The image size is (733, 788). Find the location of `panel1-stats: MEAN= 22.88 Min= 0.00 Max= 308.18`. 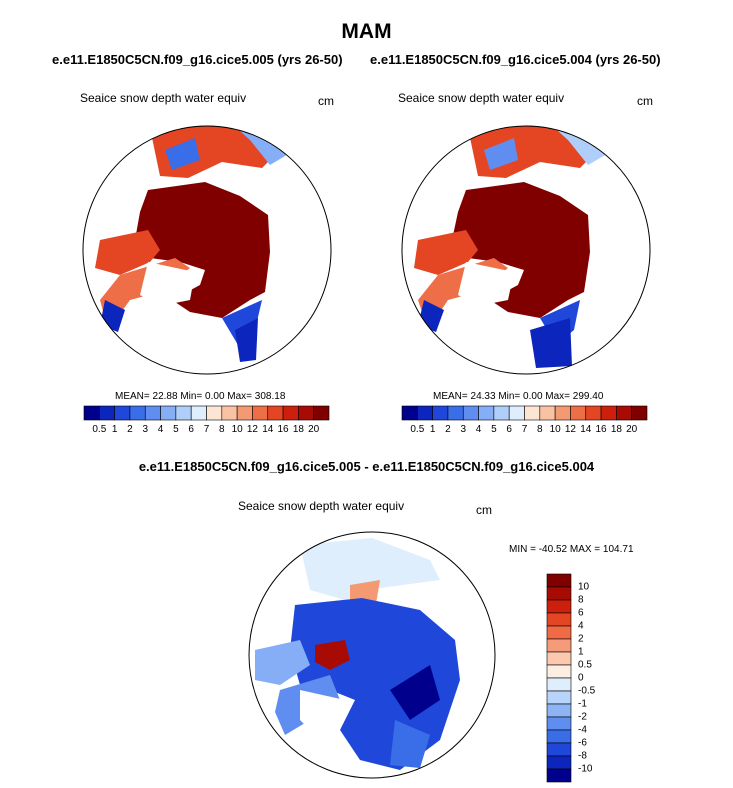

panel1-stats: MEAN= 22.88 Min= 0.00 Max= 308.18 is located at coordinates (200, 396).